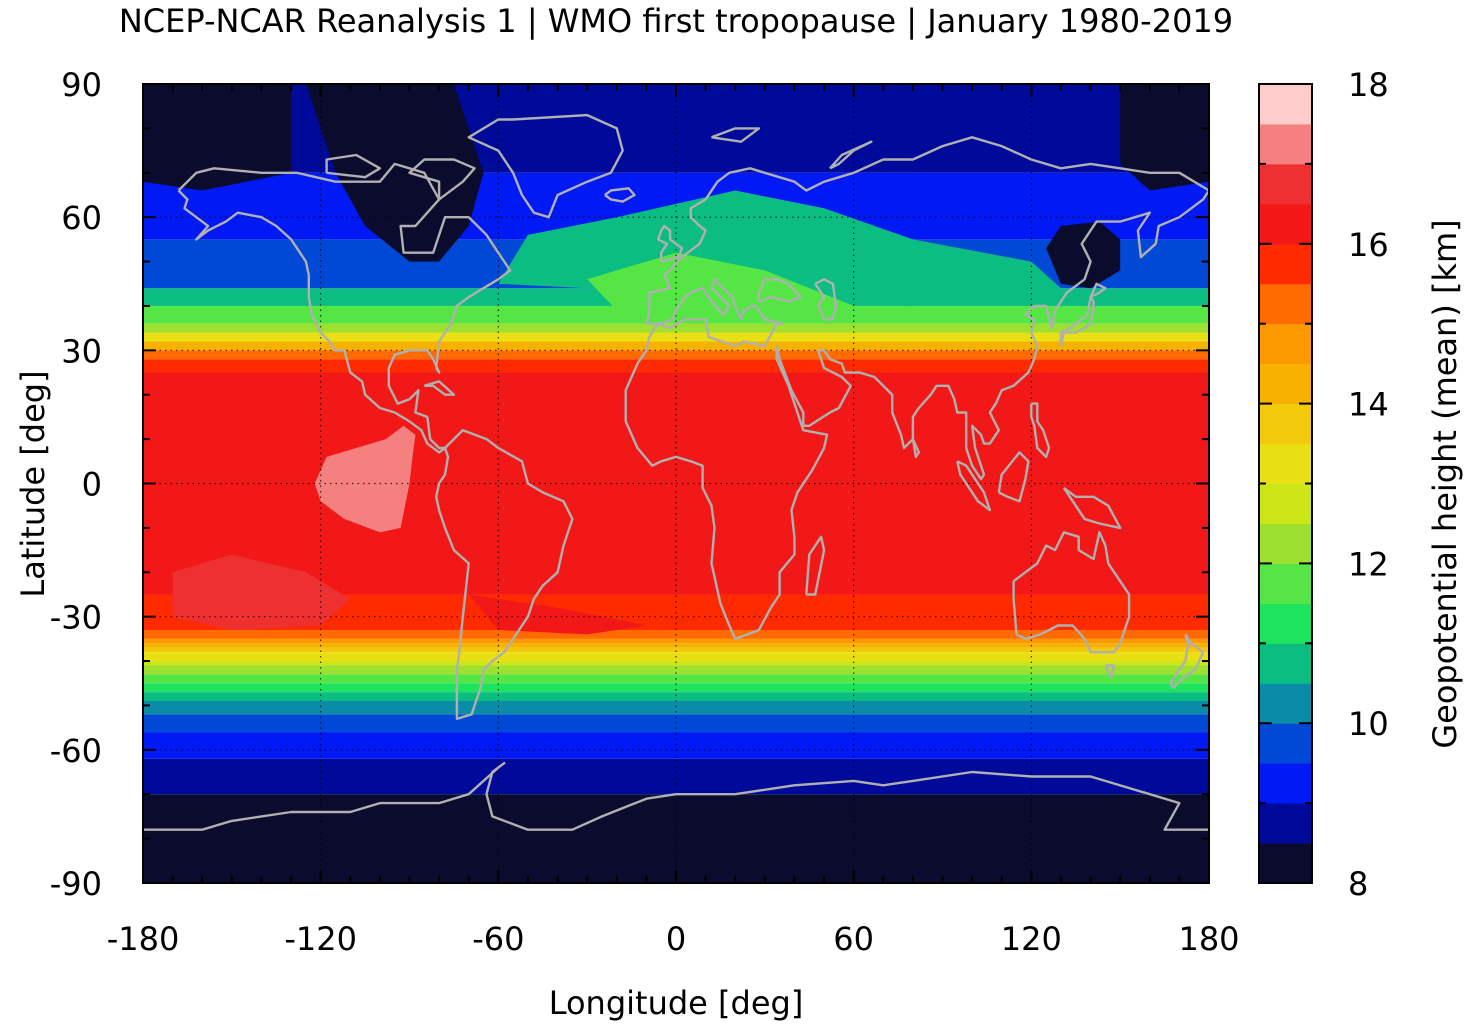  I want to click on colorbar-tick-label: 18, so click(1368, 85).